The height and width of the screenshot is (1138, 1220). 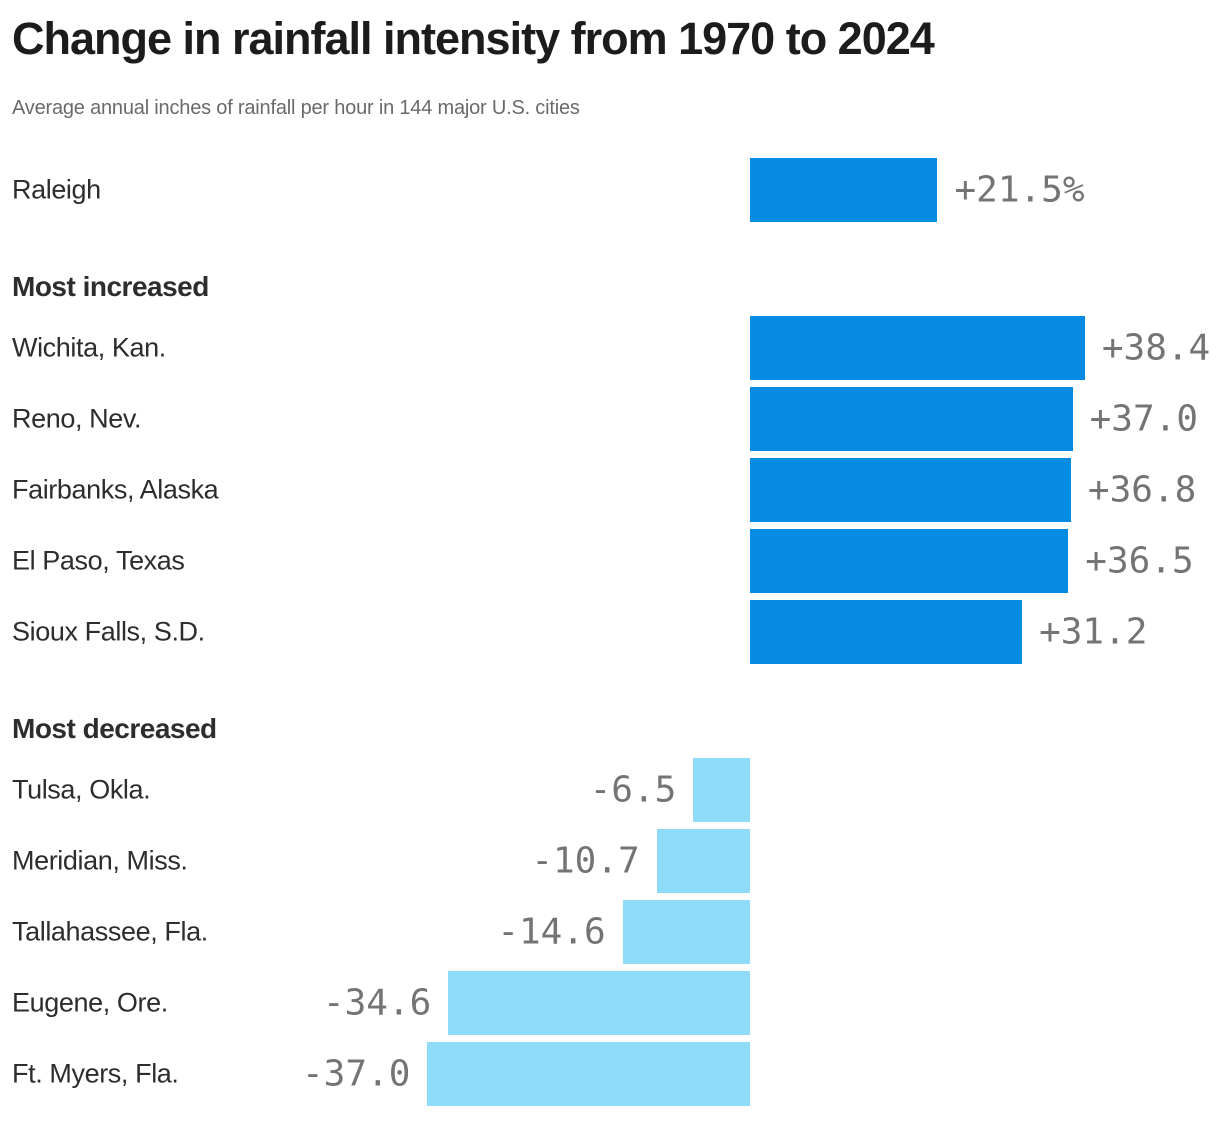 I want to click on group-heading: Most decreased, so click(x=114, y=728).